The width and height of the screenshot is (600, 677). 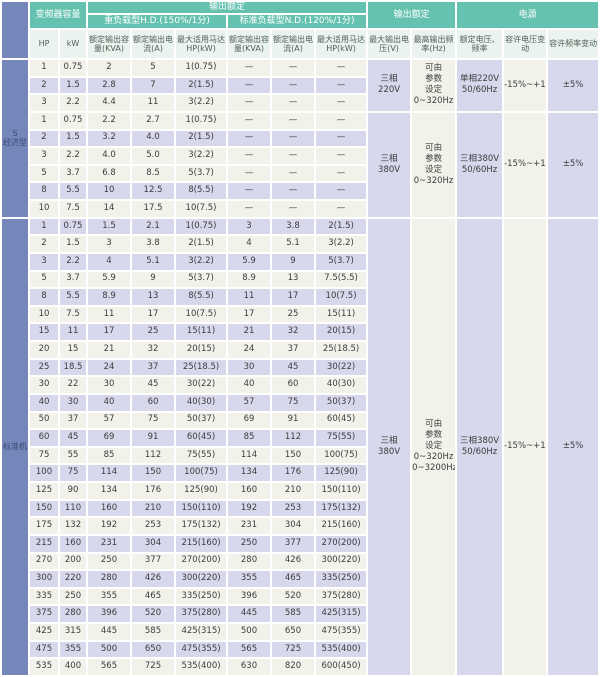 I want to click on table-row: 40 30 40 60 40(30) 57 75 50(37), so click(x=300, y=402).